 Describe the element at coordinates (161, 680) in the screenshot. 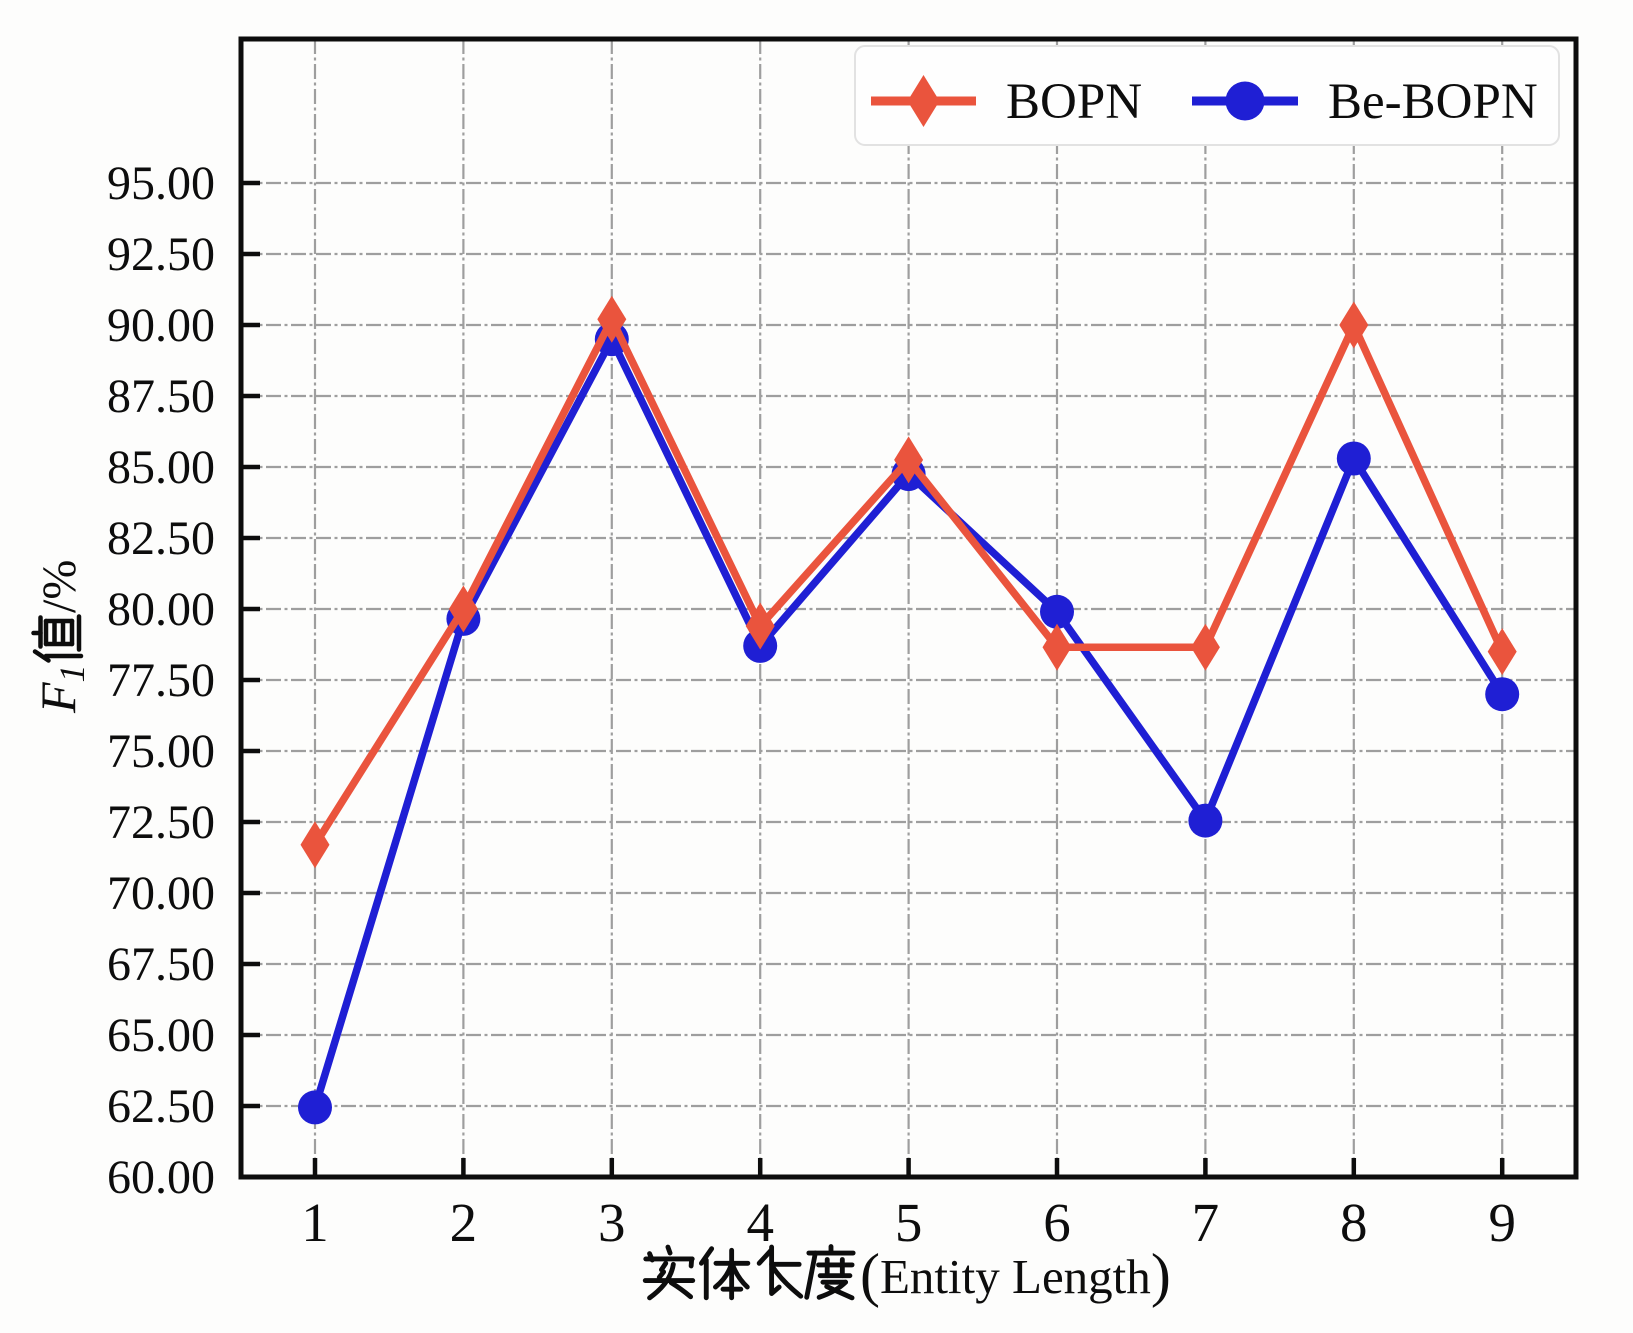

I see `svg-text: 77.50` at that location.